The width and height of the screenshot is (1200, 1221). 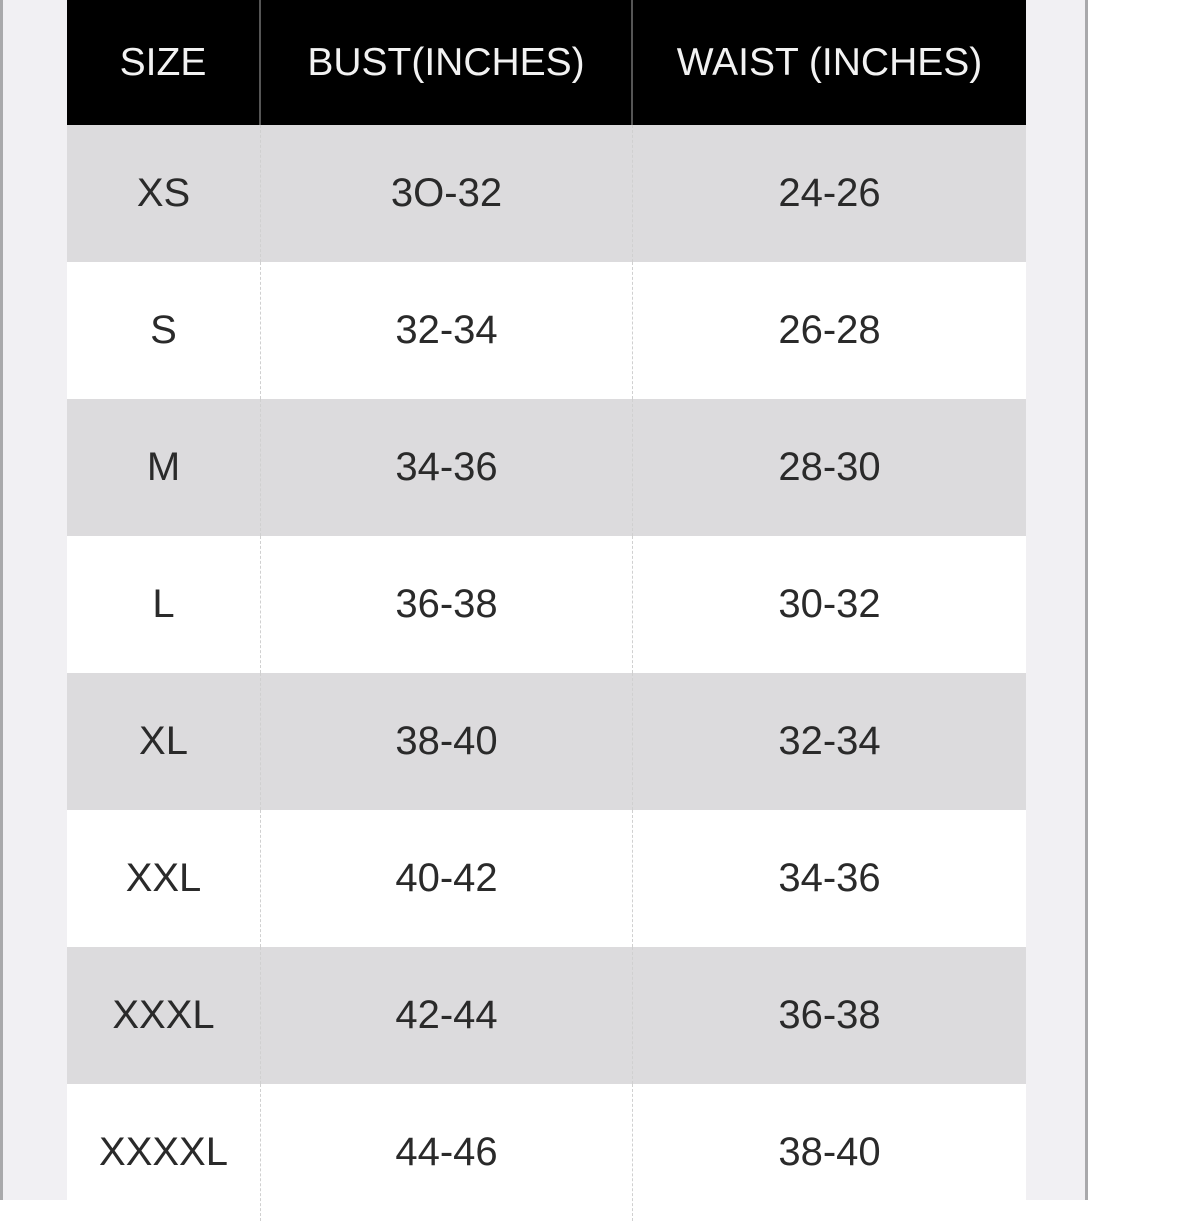 I want to click on size-cell: XXXL, so click(x=164, y=1015).